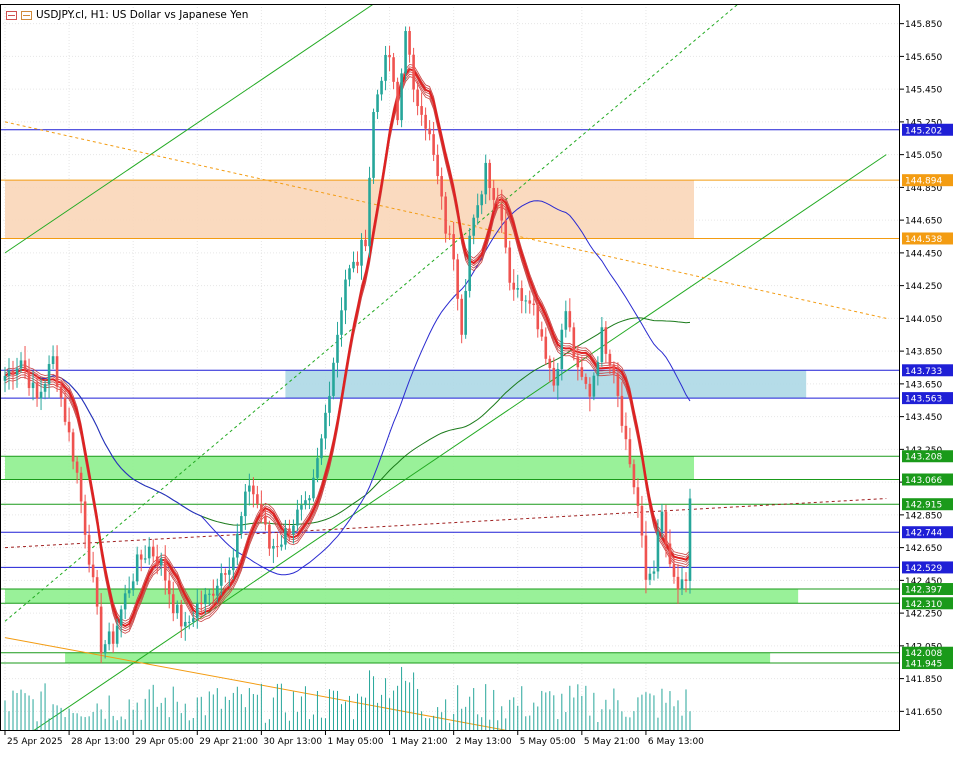  What do you see at coordinates (923, 240) in the screenshot?
I see `level-tag-label: 144.538` at bounding box center [923, 240].